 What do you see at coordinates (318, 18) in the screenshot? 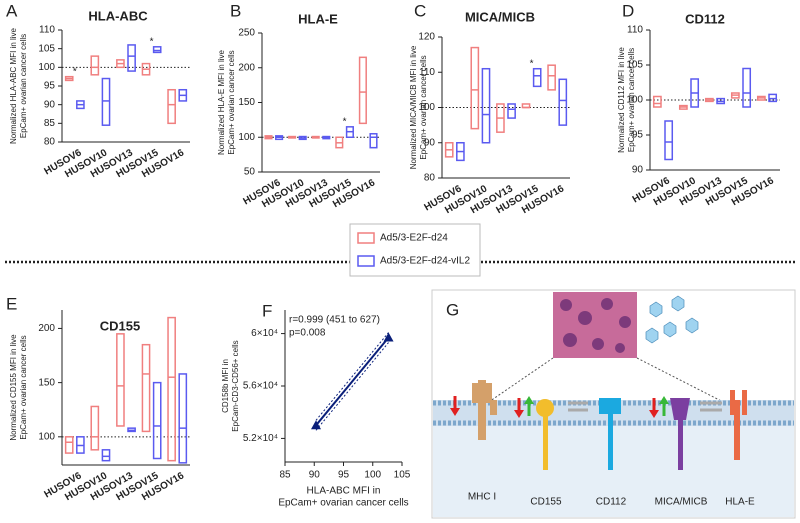
I see `chart-title: HLA-E` at bounding box center [318, 18].